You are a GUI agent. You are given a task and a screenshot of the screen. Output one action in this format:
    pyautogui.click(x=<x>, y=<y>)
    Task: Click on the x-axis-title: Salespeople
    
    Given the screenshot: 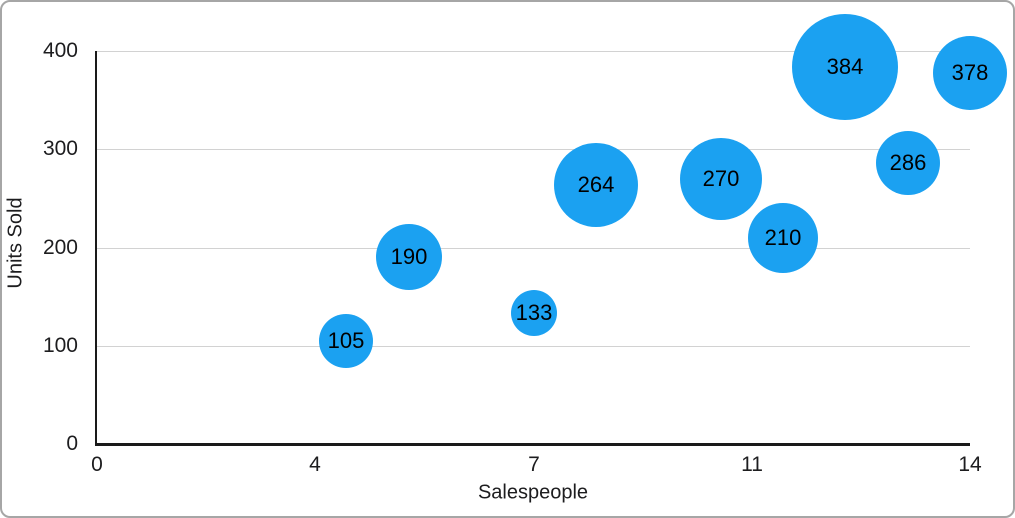 What is the action you would take?
    pyautogui.click(x=533, y=492)
    